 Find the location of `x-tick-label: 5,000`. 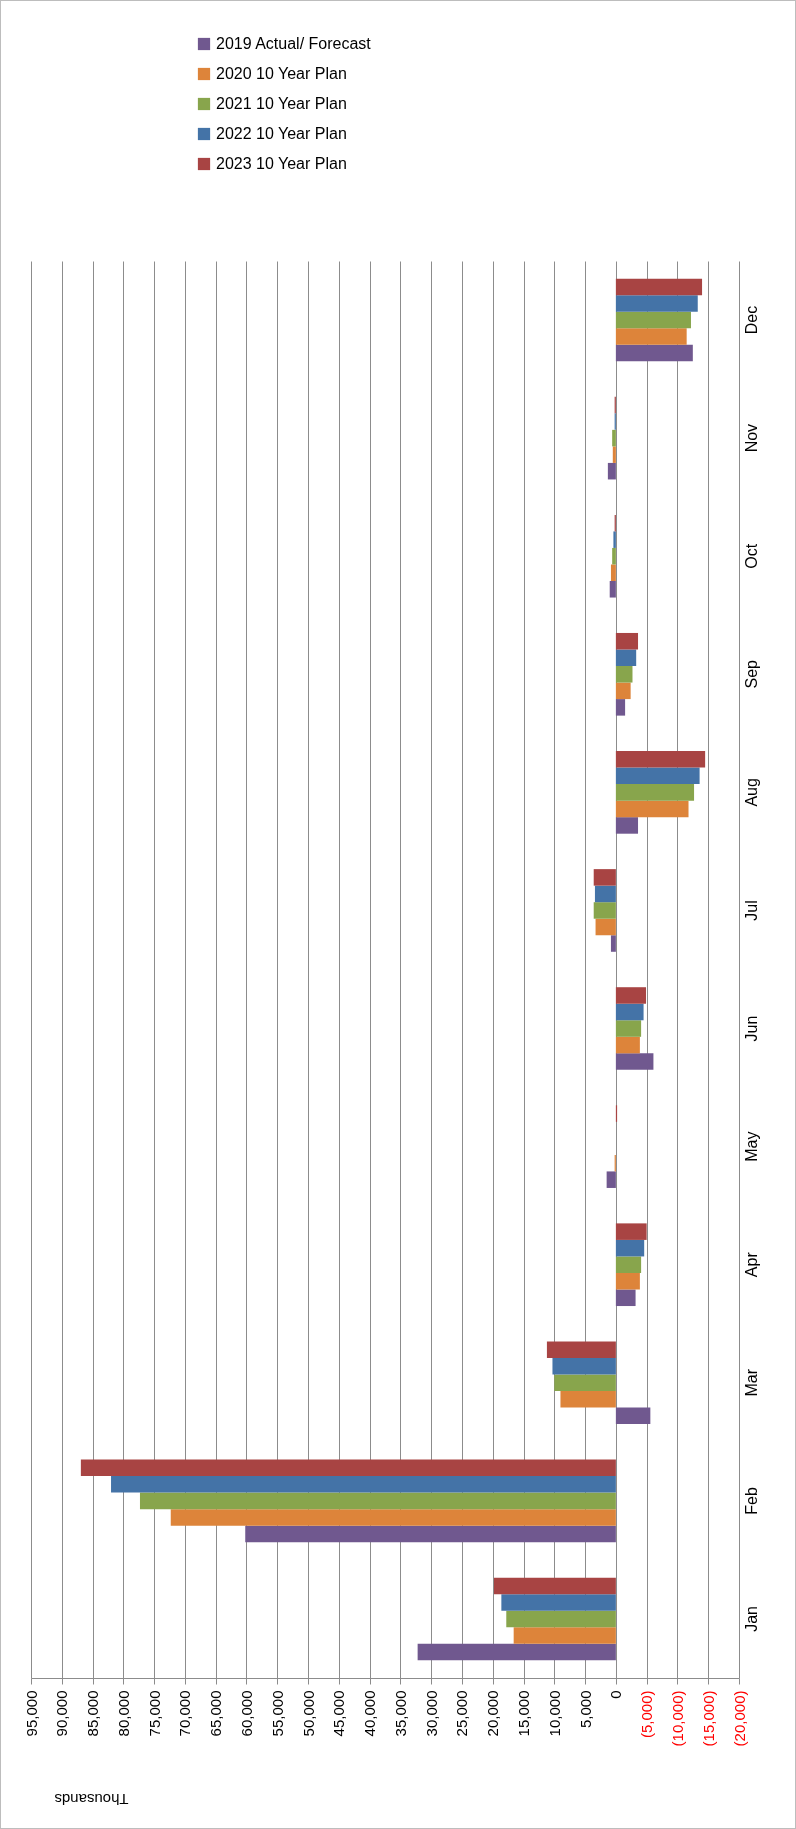

x-tick-label: 5,000 is located at coordinates (585, 1709).